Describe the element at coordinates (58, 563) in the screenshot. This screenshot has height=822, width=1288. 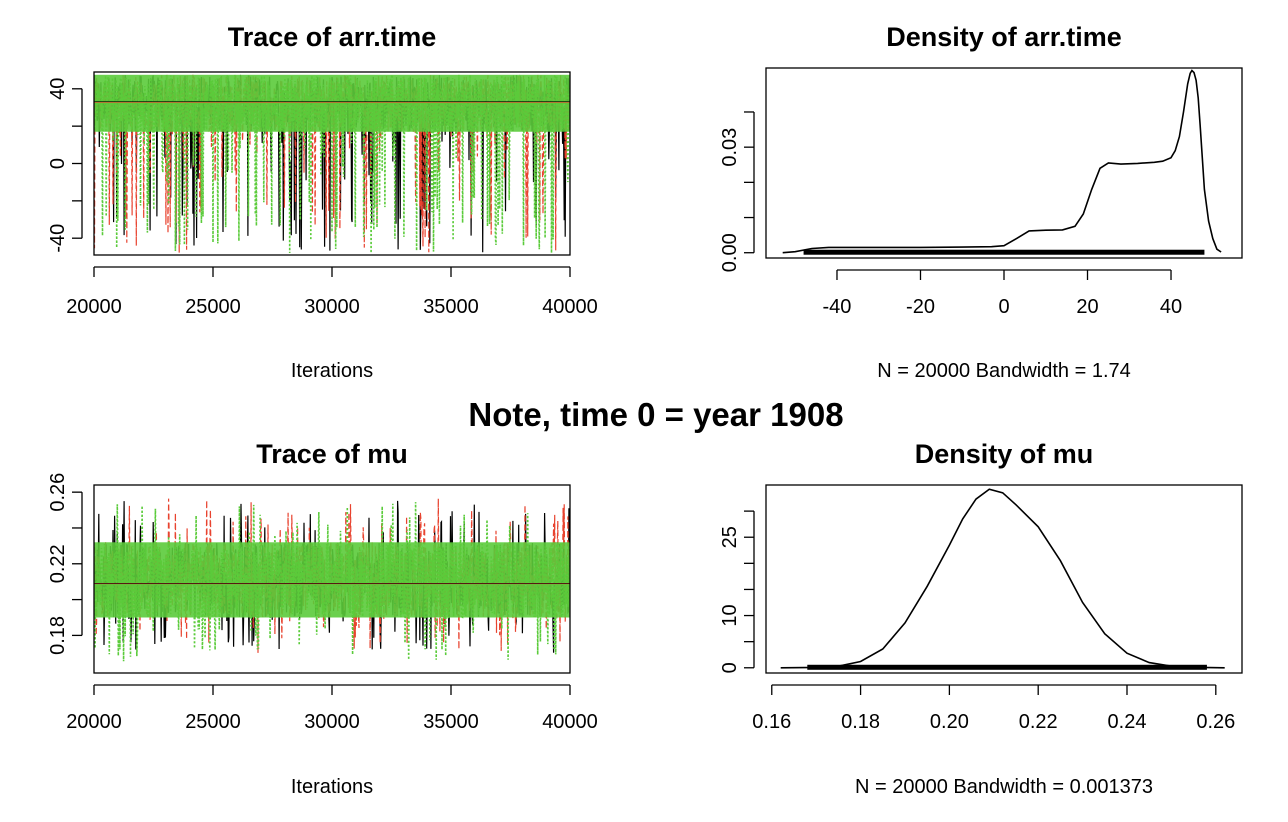
I see `y-tick-label: 0.22` at that location.